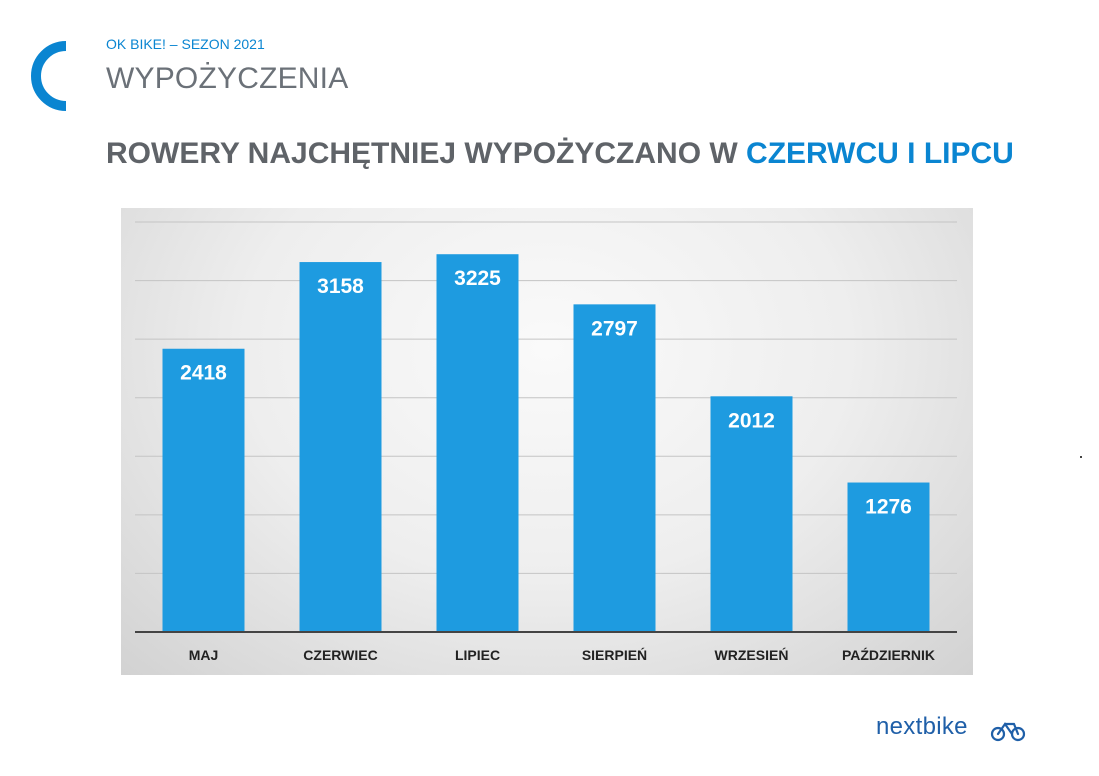 Image resolution: width=1099 pixels, height=776 pixels. Describe the element at coordinates (185, 44) in the screenshot. I see `season-kicker: OK BIKE! – SEZON 2021` at that location.